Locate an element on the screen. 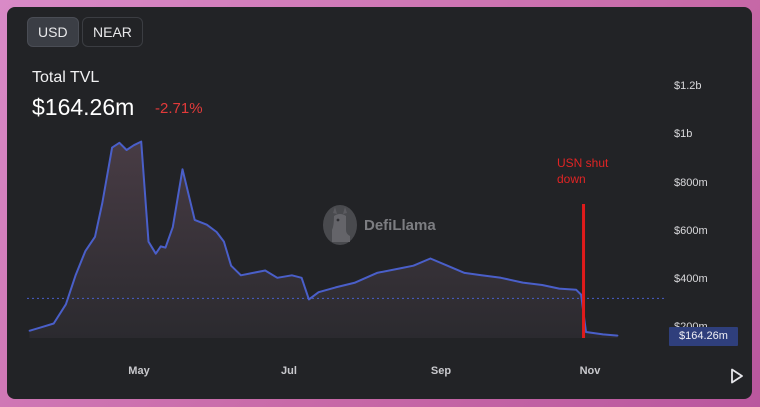  x-tick-label: Nov is located at coordinates (590, 371).